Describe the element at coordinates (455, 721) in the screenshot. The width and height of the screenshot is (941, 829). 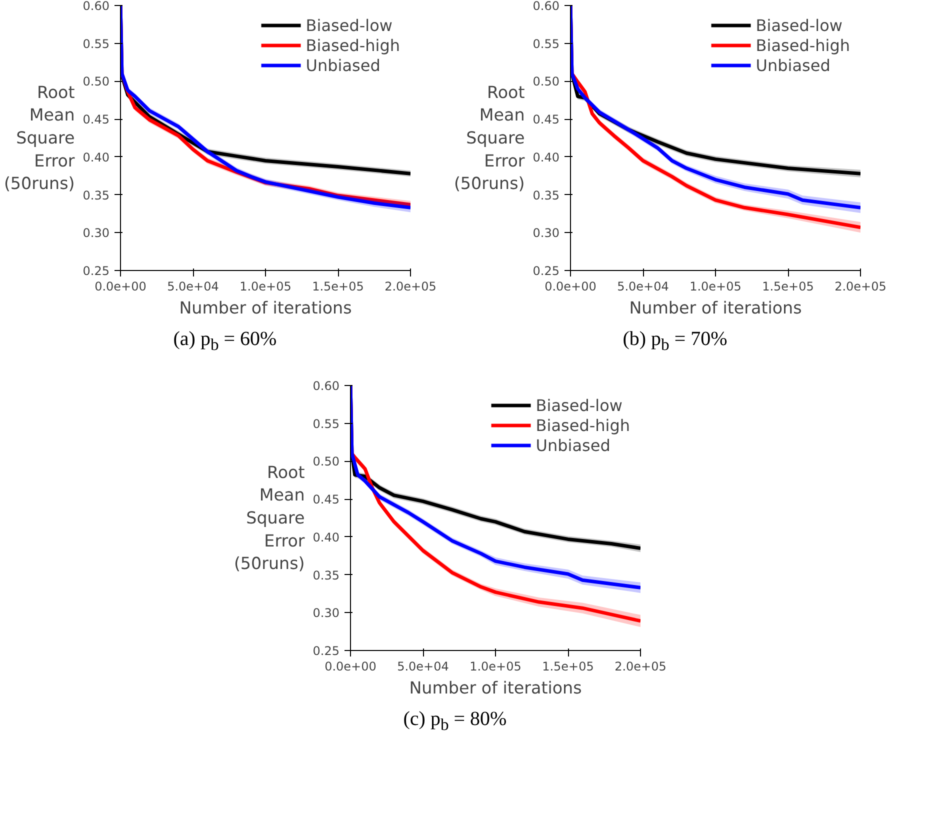
I see `text: (c) p$_{b}$ = 80%` at that location.